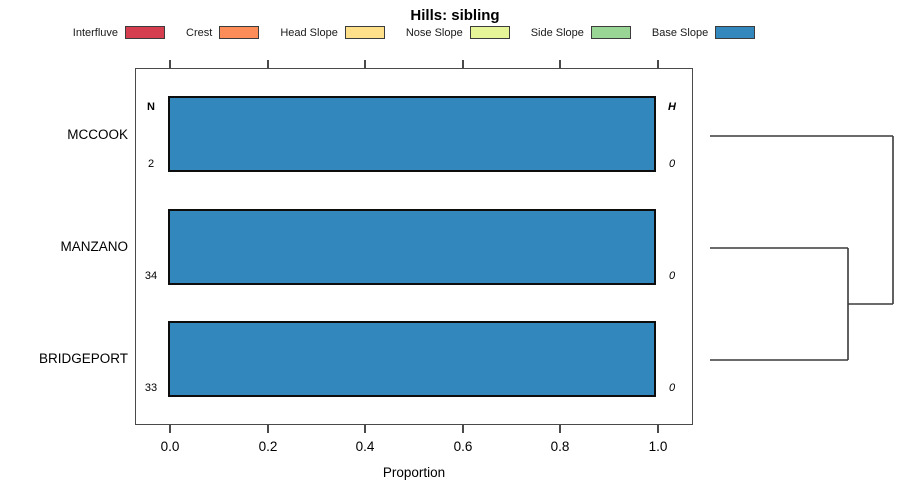  Describe the element at coordinates (735, 32) in the screenshot. I see `legend-swatch-base-slope` at that location.